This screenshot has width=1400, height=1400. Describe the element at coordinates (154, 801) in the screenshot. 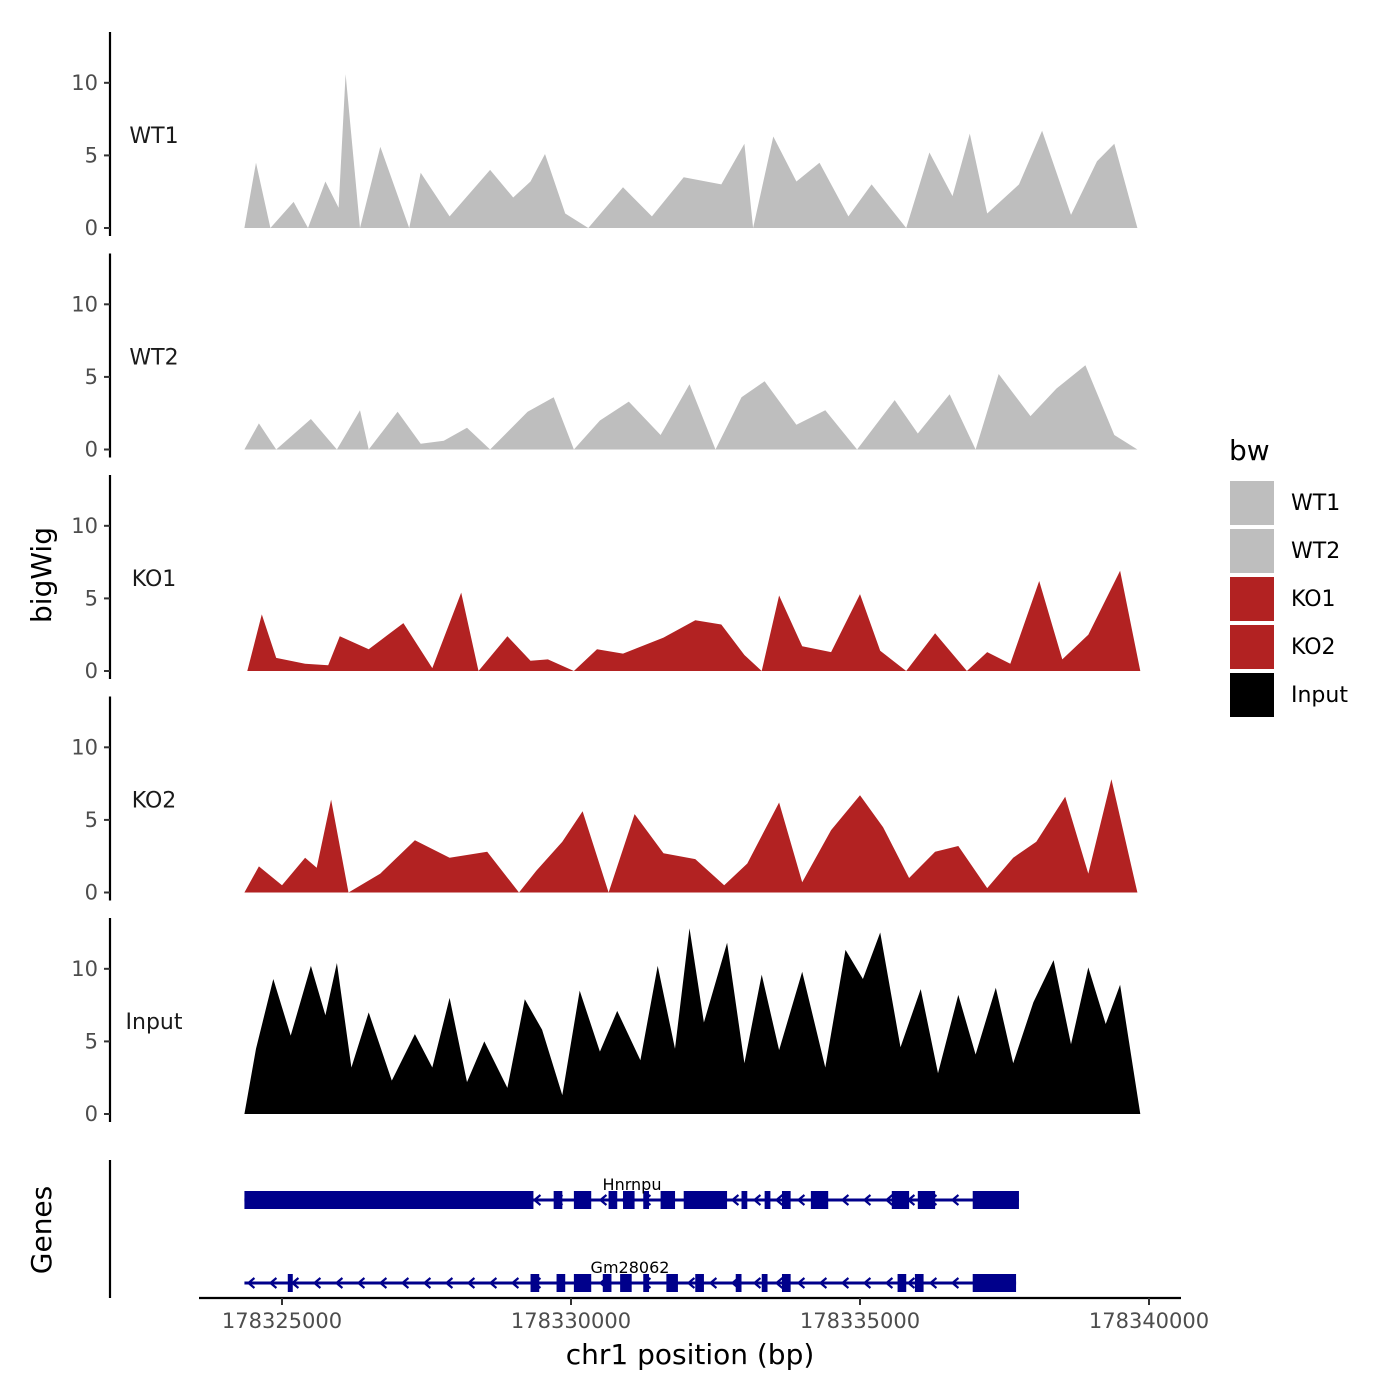

I see `track-label-KO2: KO2` at that location.